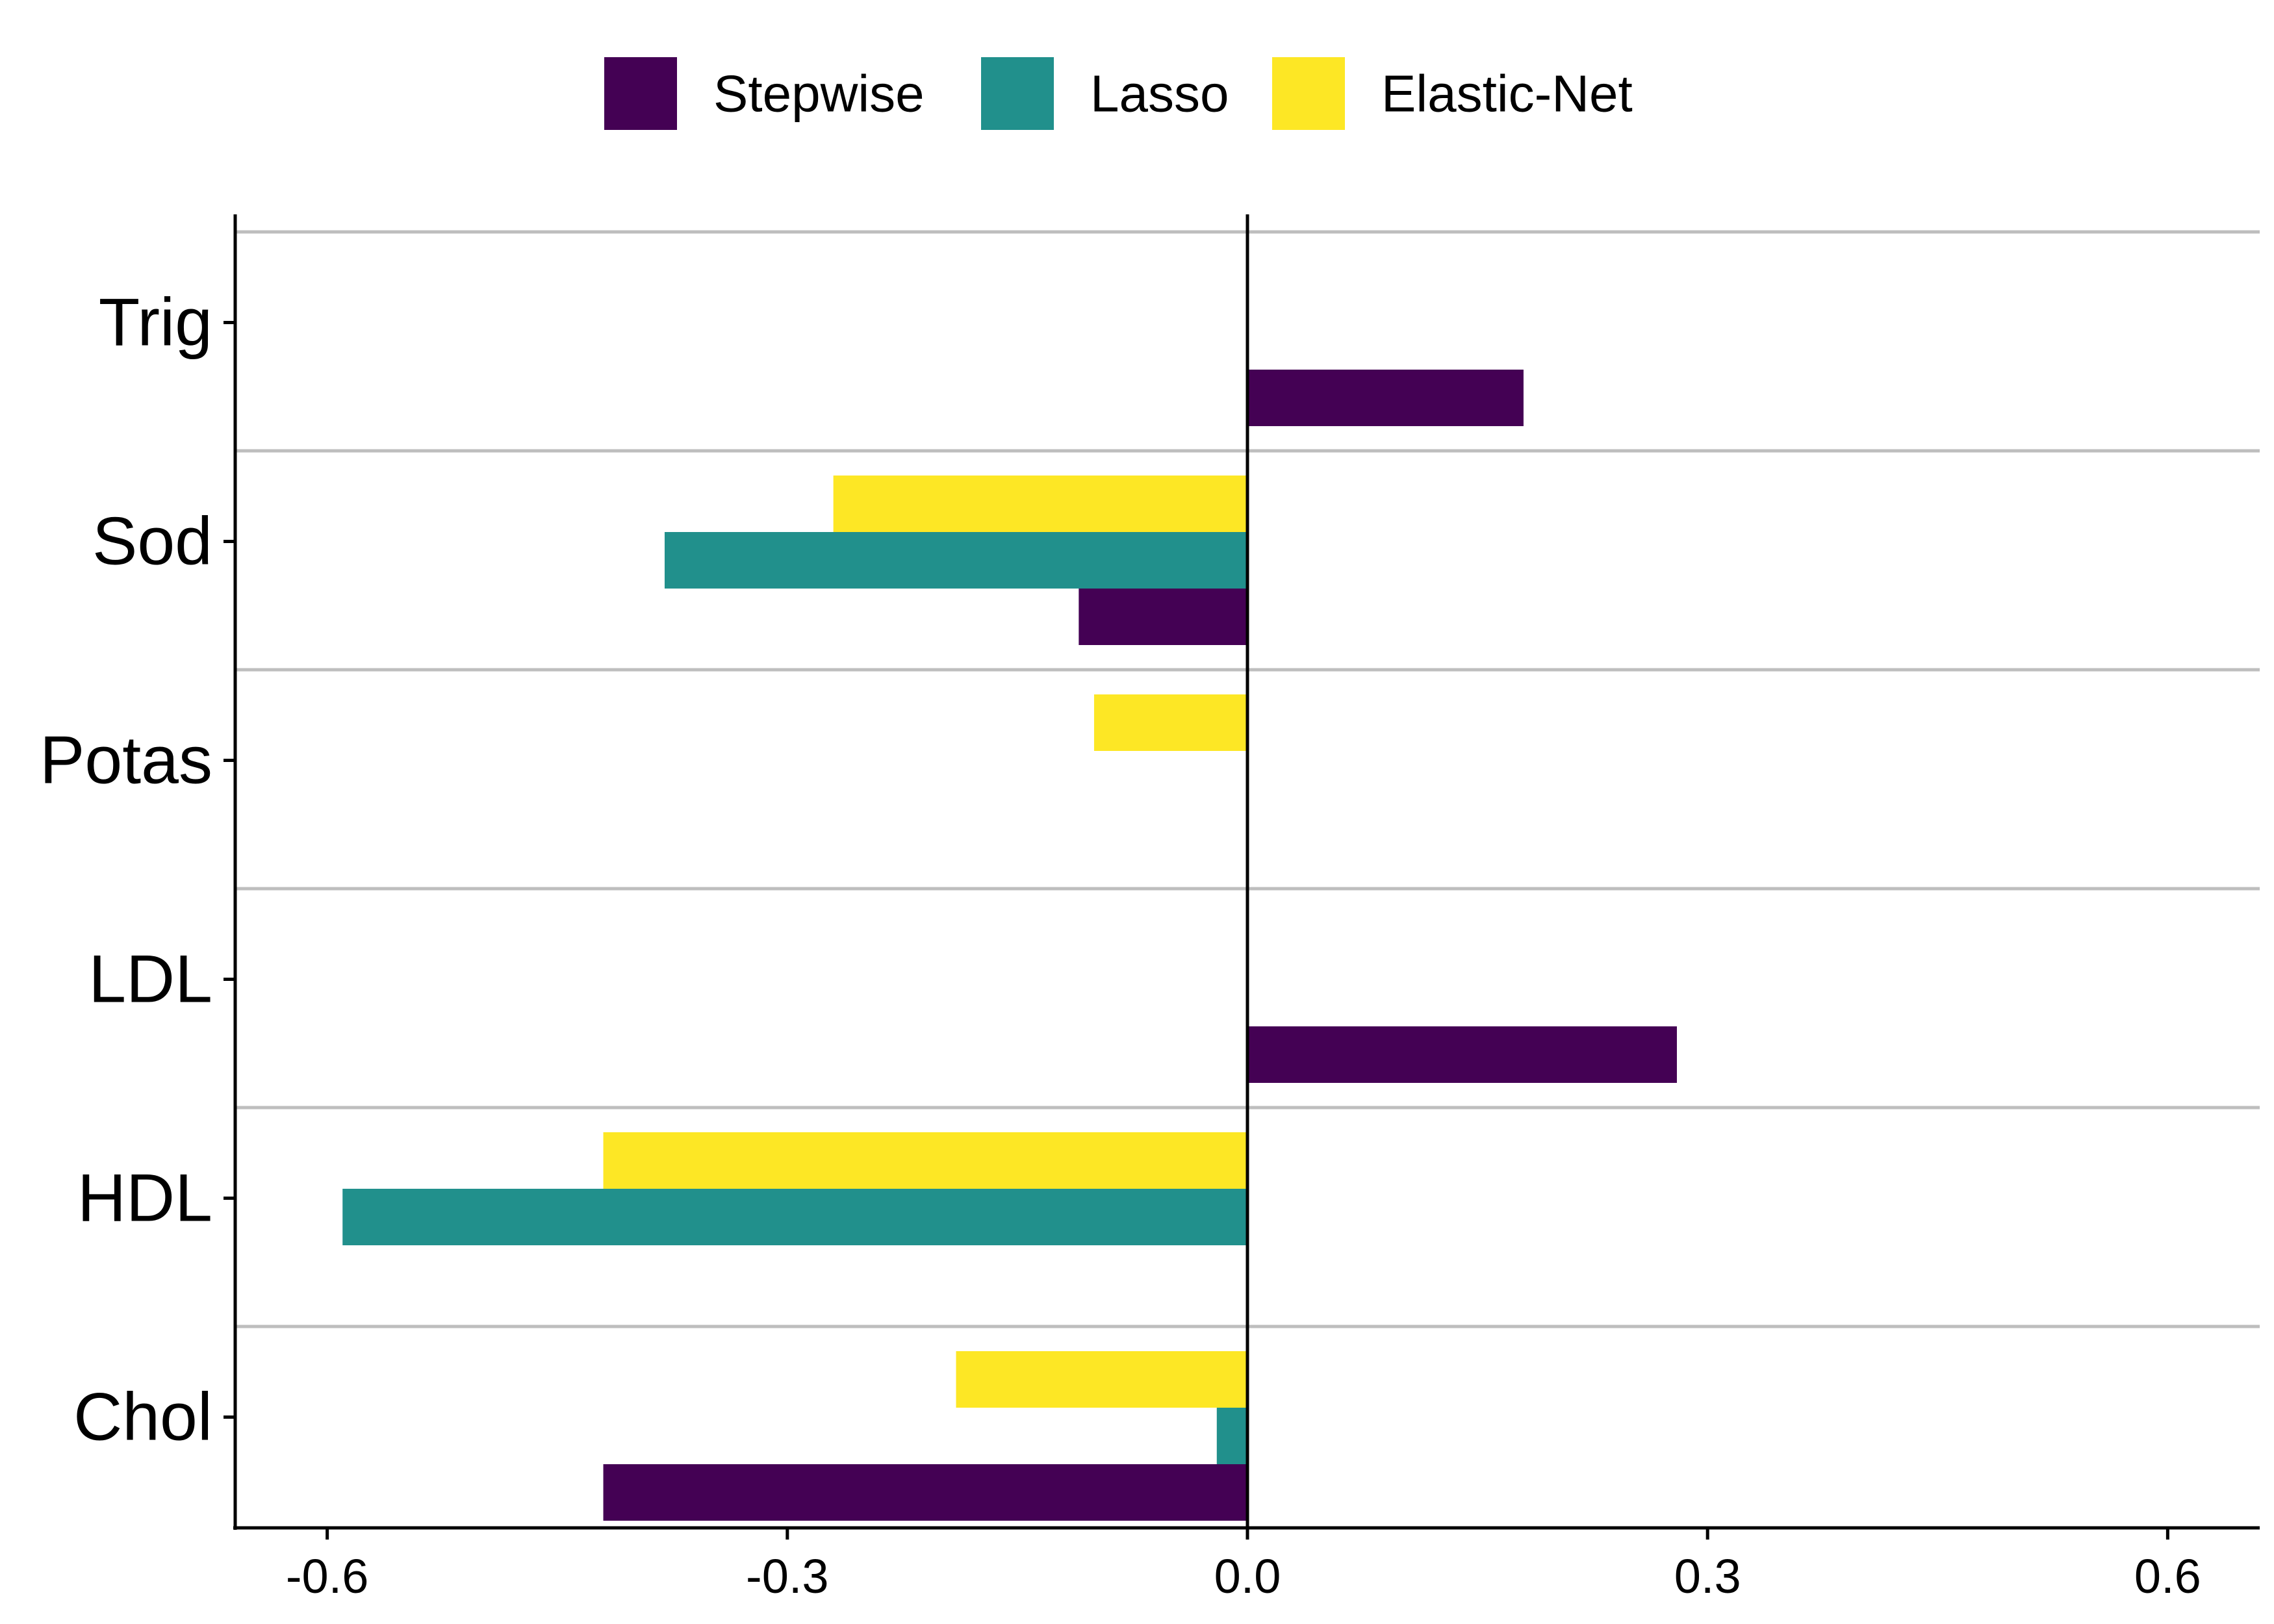 The width and height of the screenshot is (2274, 1624). I want to click on bar-elastic-net-potas, so click(1170, 722).